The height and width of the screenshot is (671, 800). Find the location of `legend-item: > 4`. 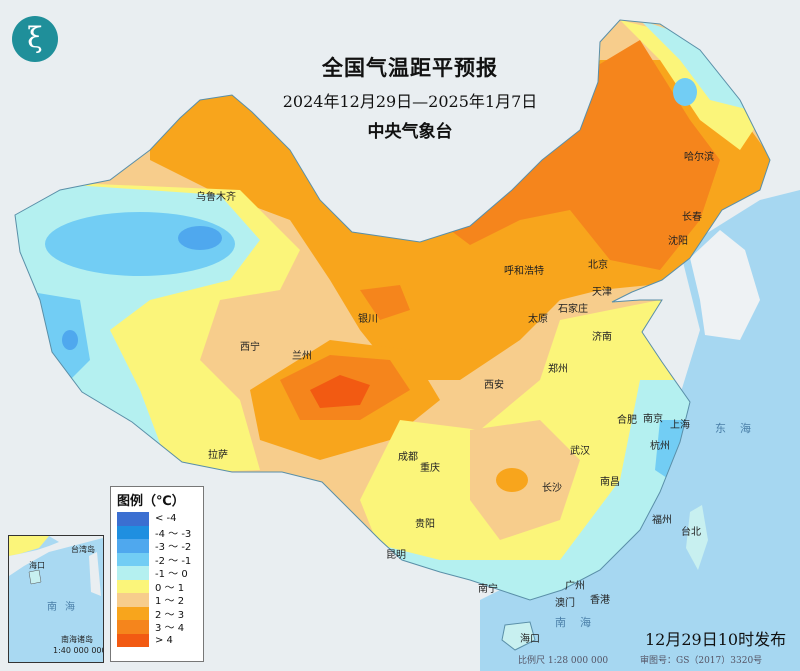

legend-item: > 4 is located at coordinates (157, 640).